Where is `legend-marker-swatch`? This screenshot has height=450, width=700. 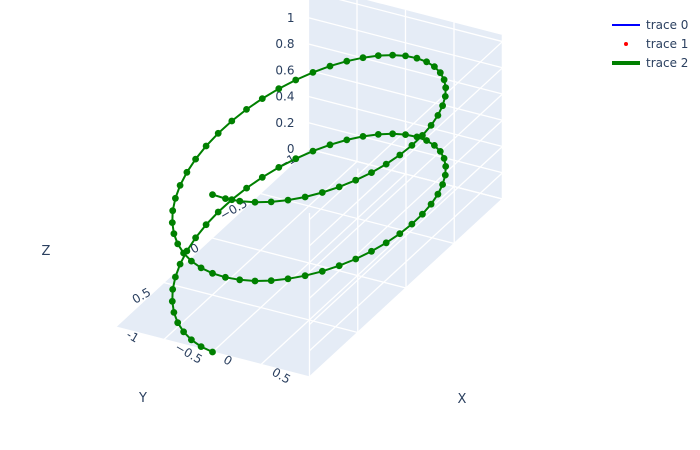
legend-marker-swatch is located at coordinates (626, 44).